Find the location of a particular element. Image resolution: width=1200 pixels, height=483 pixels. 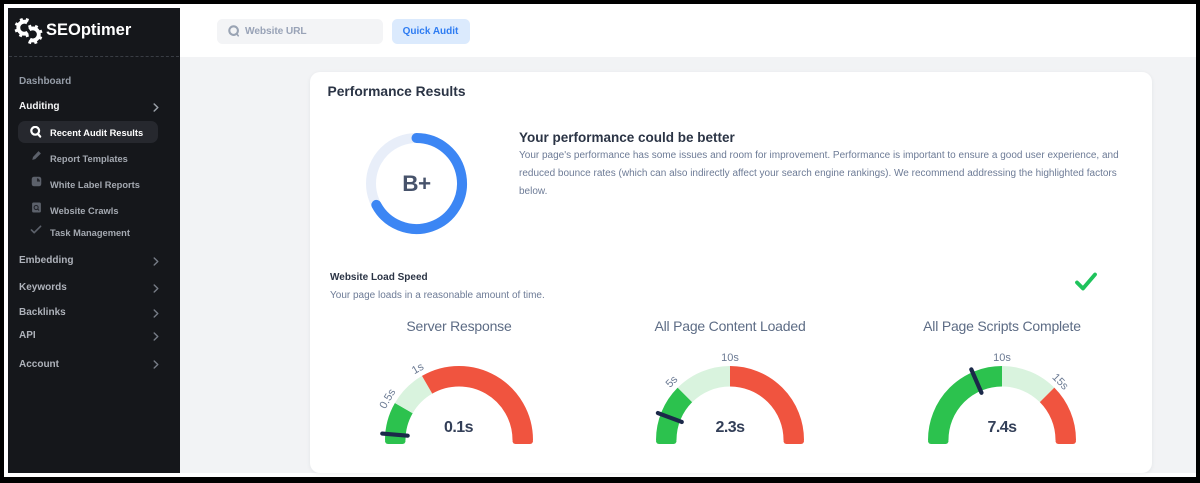

svg-text: 1s is located at coordinates (417, 369).